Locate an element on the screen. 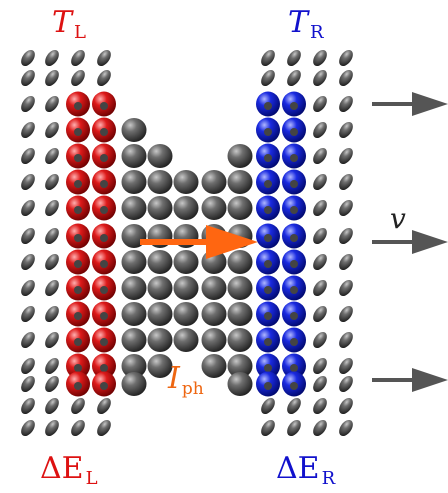 The height and width of the screenshot is (493, 448). velocity-arrow-bottom is located at coordinates (410, 380).